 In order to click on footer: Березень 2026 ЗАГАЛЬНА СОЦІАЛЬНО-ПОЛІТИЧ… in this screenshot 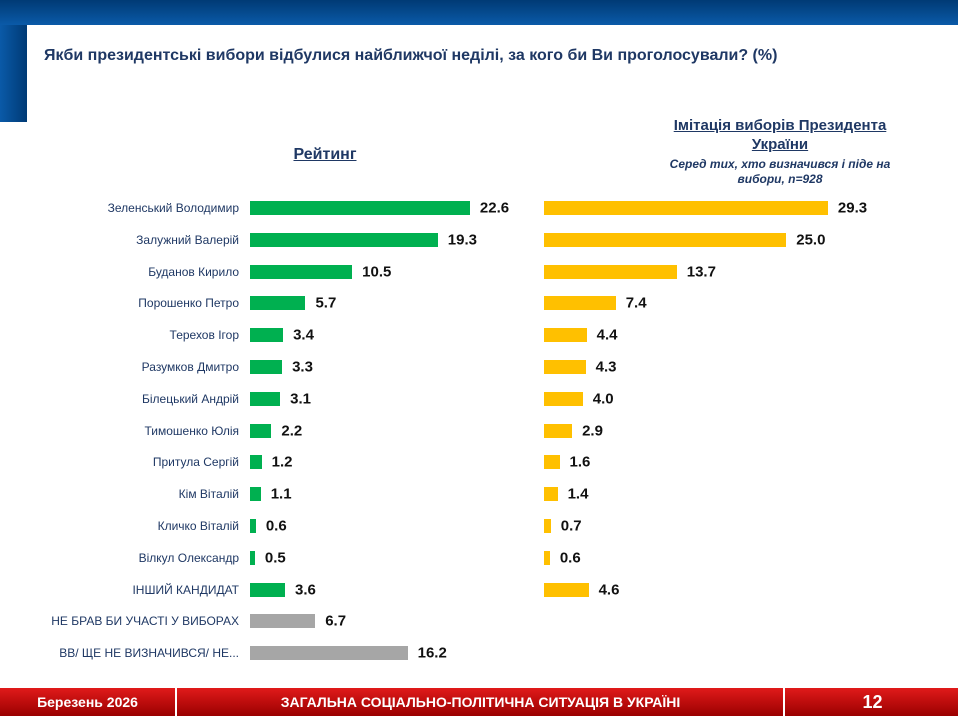, I will do `click(479, 702)`.